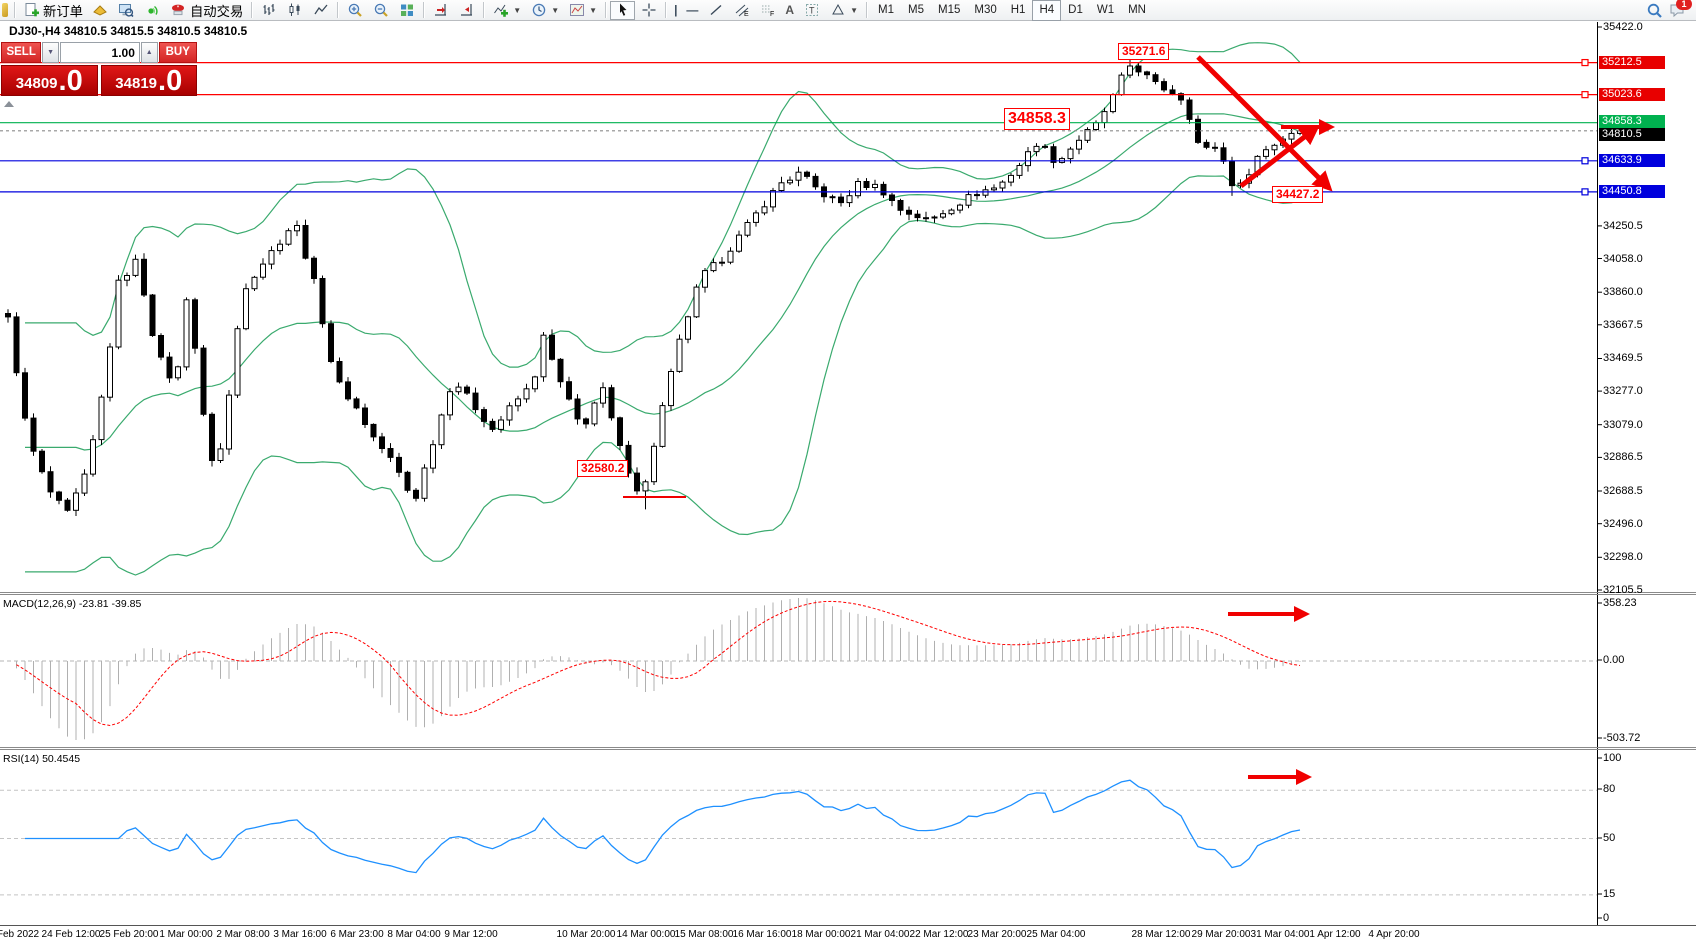 The height and width of the screenshot is (942, 1696). I want to click on text-icon: A, so click(790, 10).